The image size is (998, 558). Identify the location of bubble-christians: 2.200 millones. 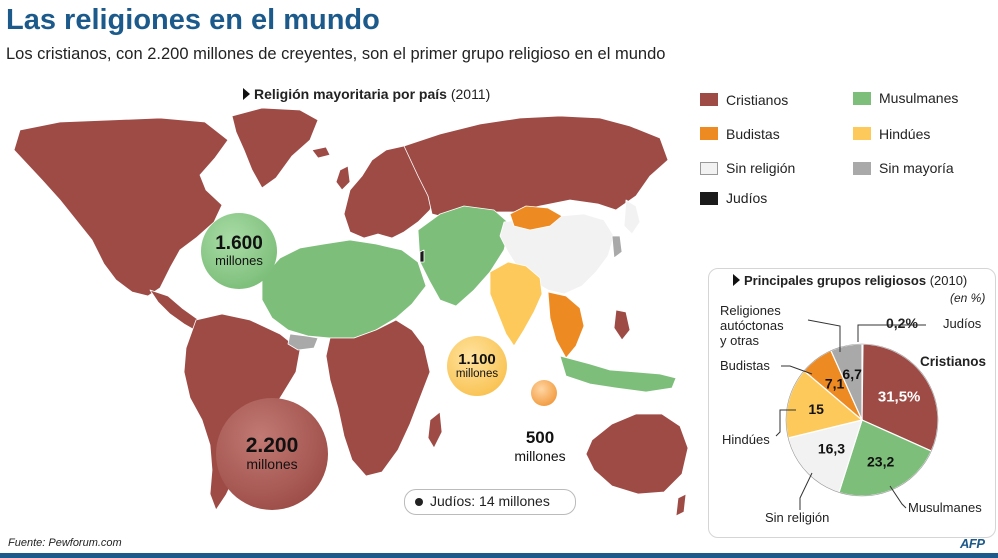
(272, 454).